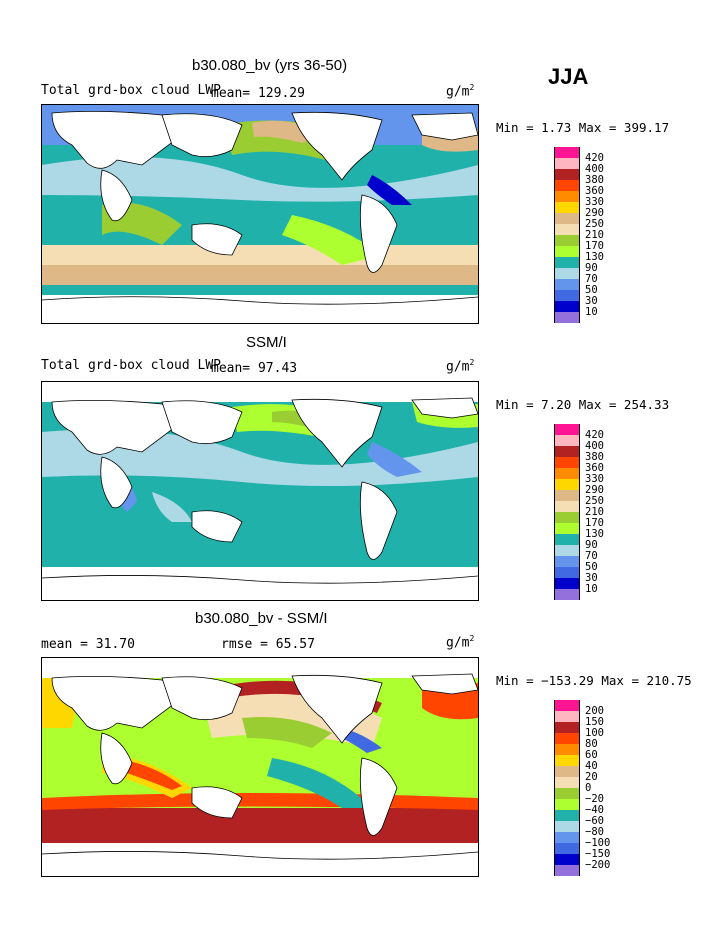 This screenshot has height=935, width=723. What do you see at coordinates (258, 93) in the screenshot?
I see `panel-1-mean-label: mean= 129.29` at bounding box center [258, 93].